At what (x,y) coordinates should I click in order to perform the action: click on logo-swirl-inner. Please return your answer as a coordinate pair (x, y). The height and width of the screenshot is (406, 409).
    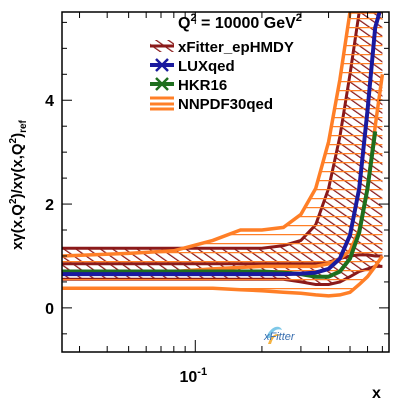
    Looking at the image, I should click on (274, 339).